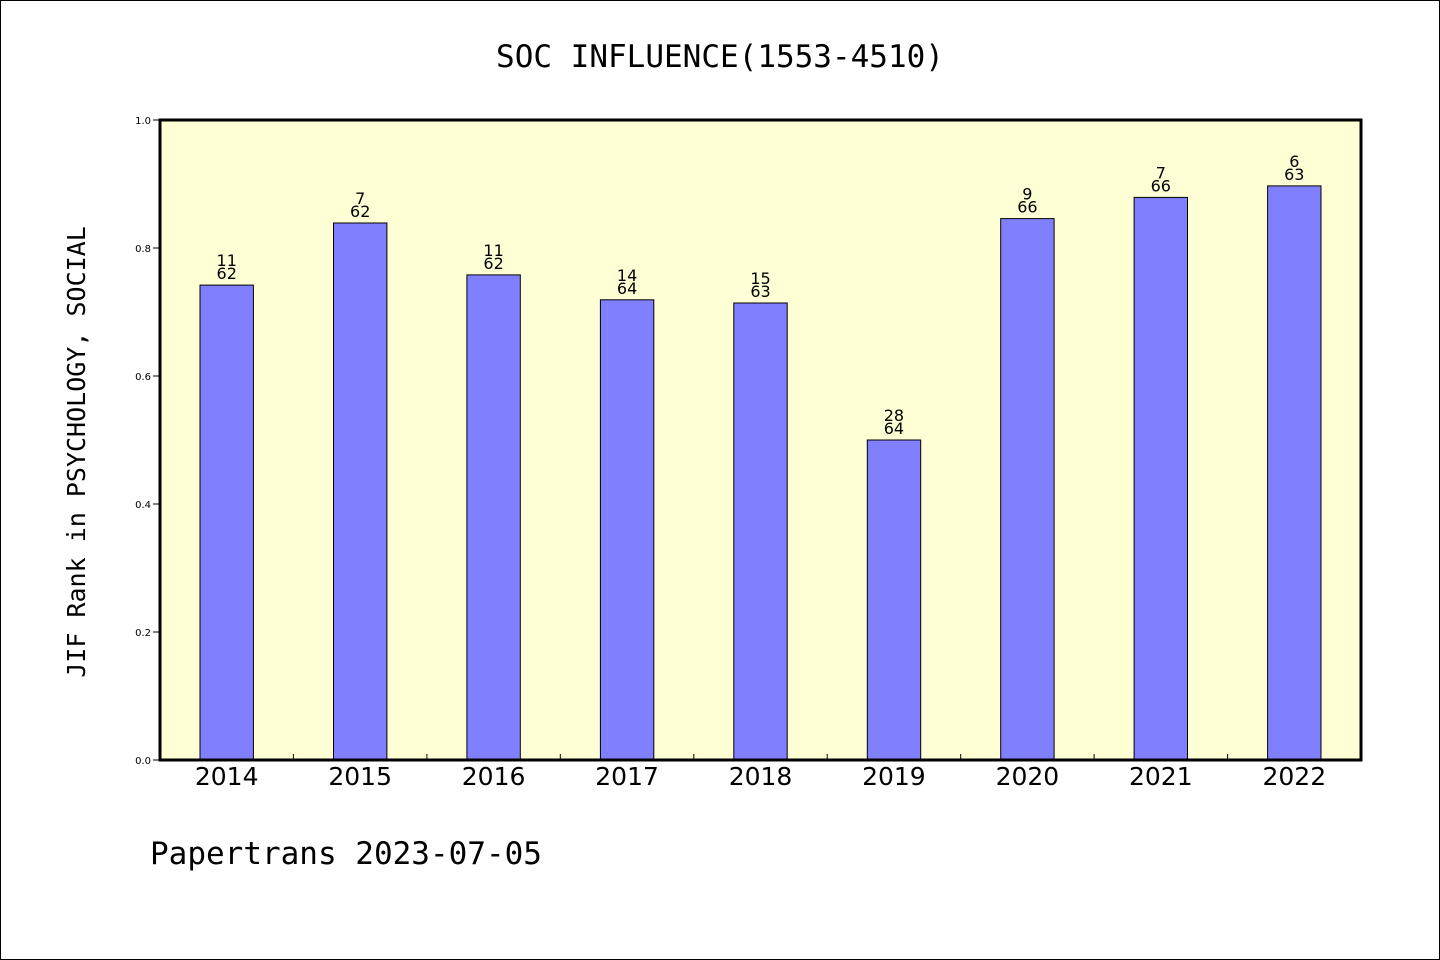 Image resolution: width=1440 pixels, height=960 pixels. What do you see at coordinates (143, 505) in the screenshot?
I see `y-tick-label-0.4: 0.4` at bounding box center [143, 505].